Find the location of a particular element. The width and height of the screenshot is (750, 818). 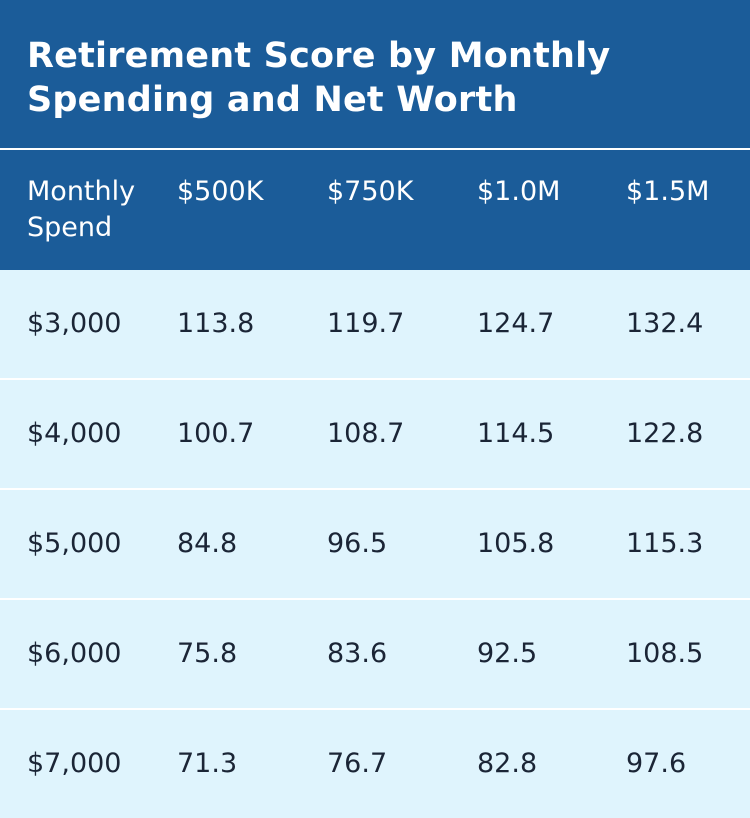

table-cell-1-5m: 115.3 is located at coordinates (665, 543).